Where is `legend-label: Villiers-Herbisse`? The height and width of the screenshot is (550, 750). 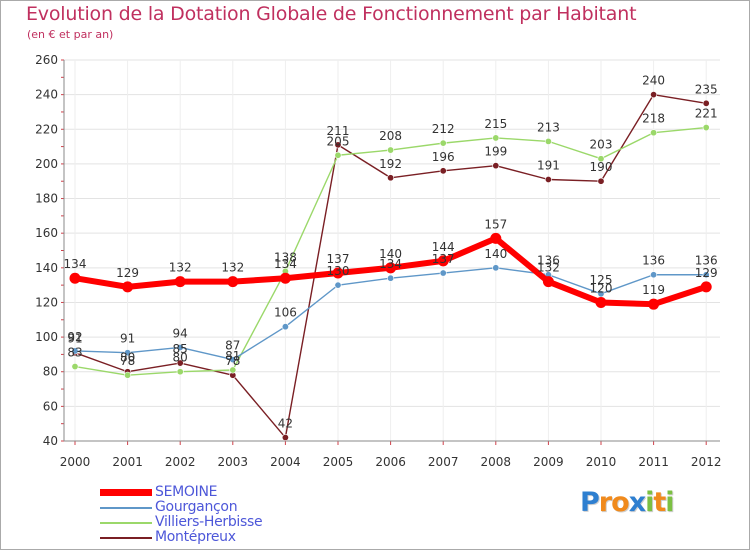 legend-label: Villiers-Herbisse is located at coordinates (209, 522).